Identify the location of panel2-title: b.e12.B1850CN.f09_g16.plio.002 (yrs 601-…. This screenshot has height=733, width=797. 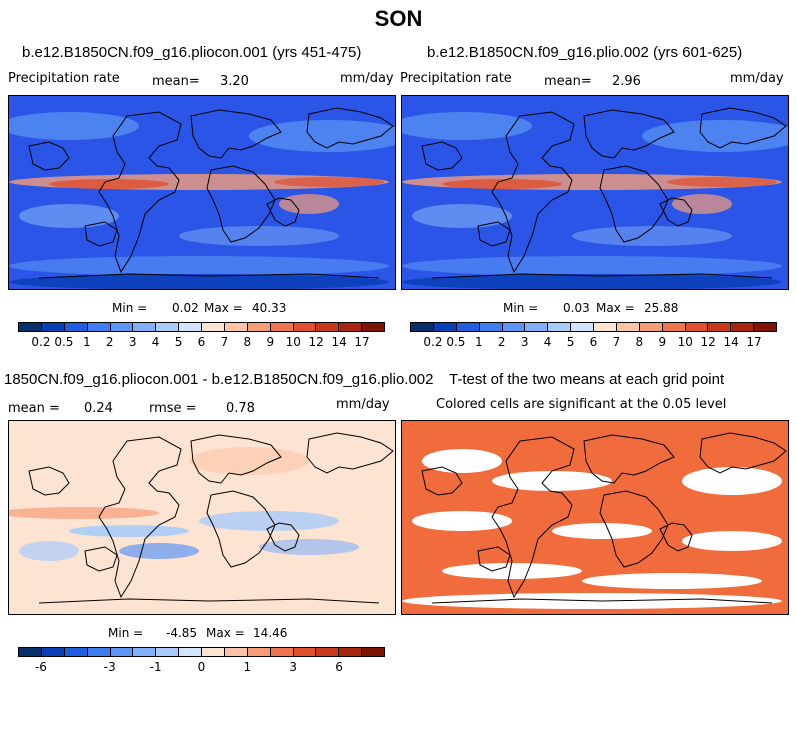
(585, 52).